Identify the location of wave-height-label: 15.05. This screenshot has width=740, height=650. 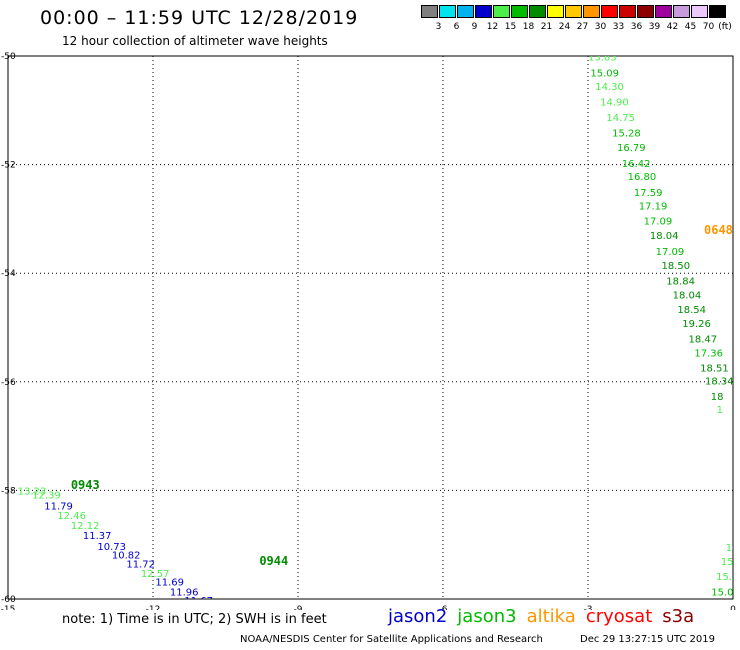
(725, 592).